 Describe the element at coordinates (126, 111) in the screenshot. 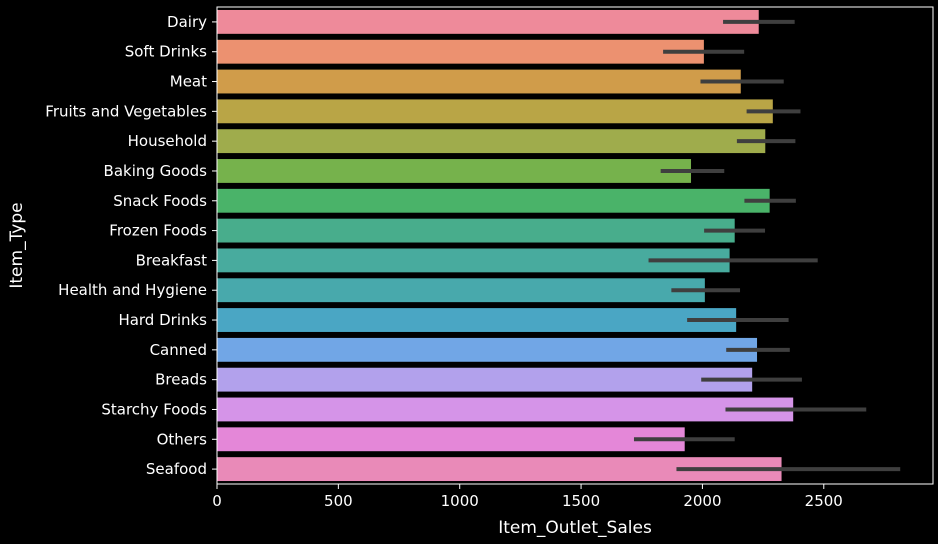

I see `y-tick-label: Fruits and Vegetables` at that location.